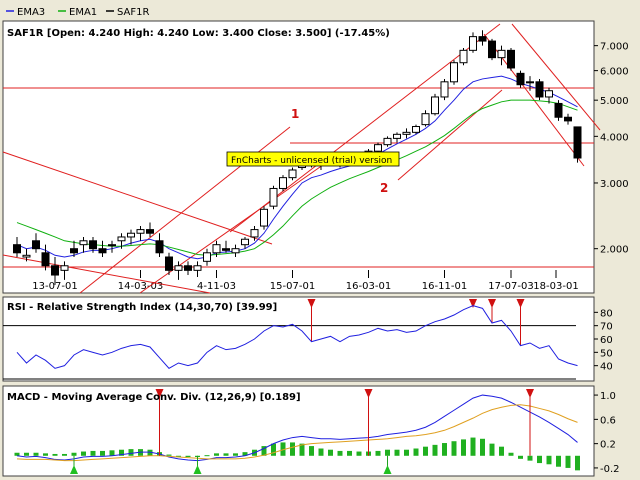  I want to click on legend-label-ema1: EMA1, so click(83, 12).